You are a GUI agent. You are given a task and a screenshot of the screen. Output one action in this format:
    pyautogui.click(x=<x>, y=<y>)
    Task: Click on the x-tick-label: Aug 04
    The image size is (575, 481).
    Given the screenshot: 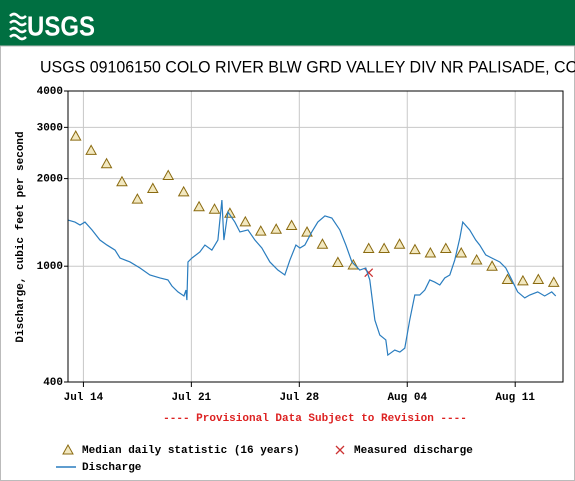 What is the action you would take?
    pyautogui.click(x=407, y=398)
    